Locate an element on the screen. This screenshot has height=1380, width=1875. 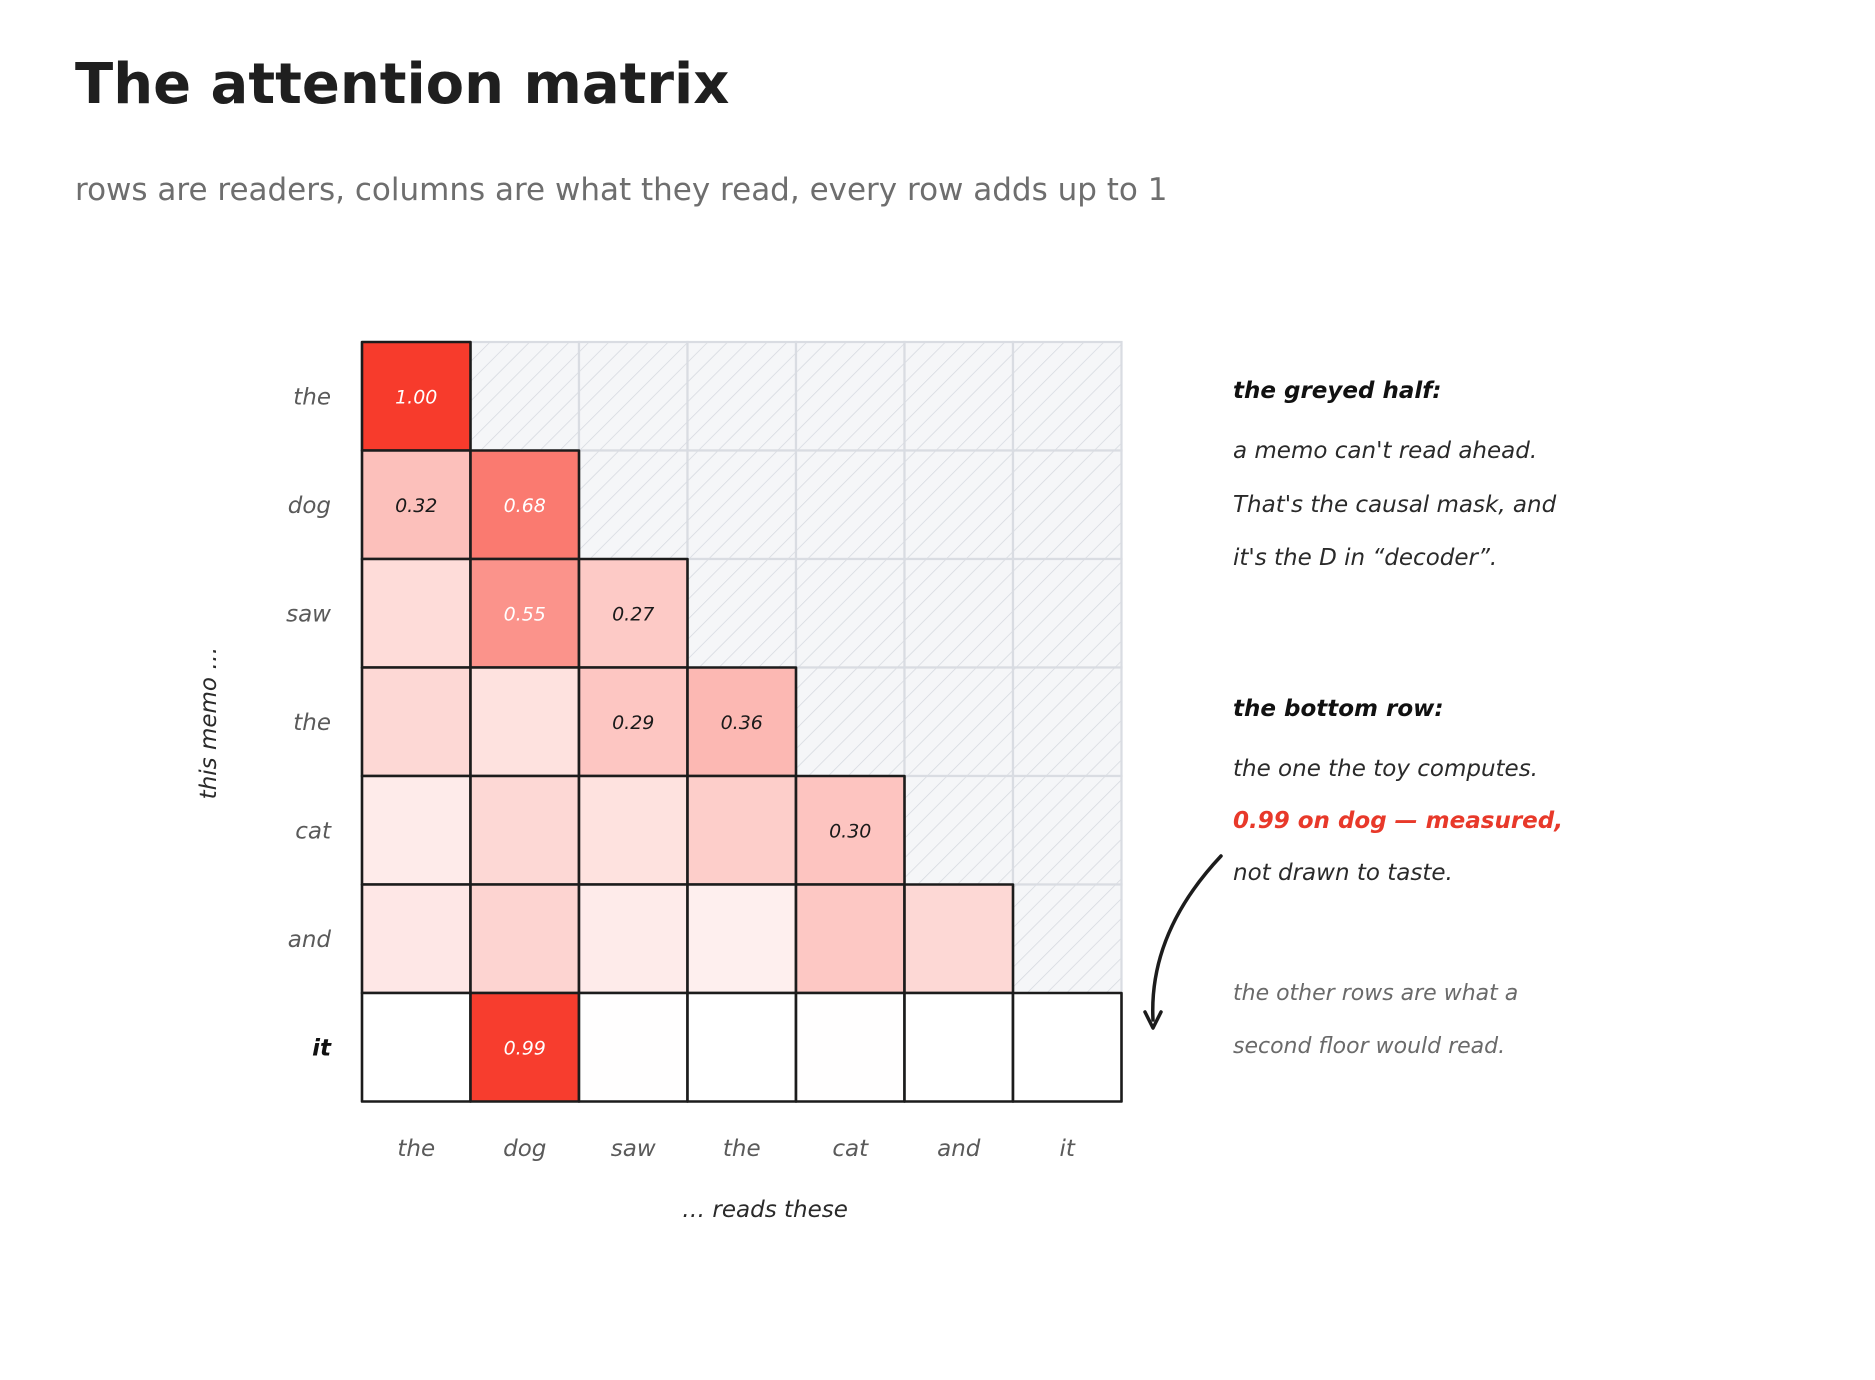
bottom-row-line-2: not drawn to taste. is located at coordinates (1343, 873).